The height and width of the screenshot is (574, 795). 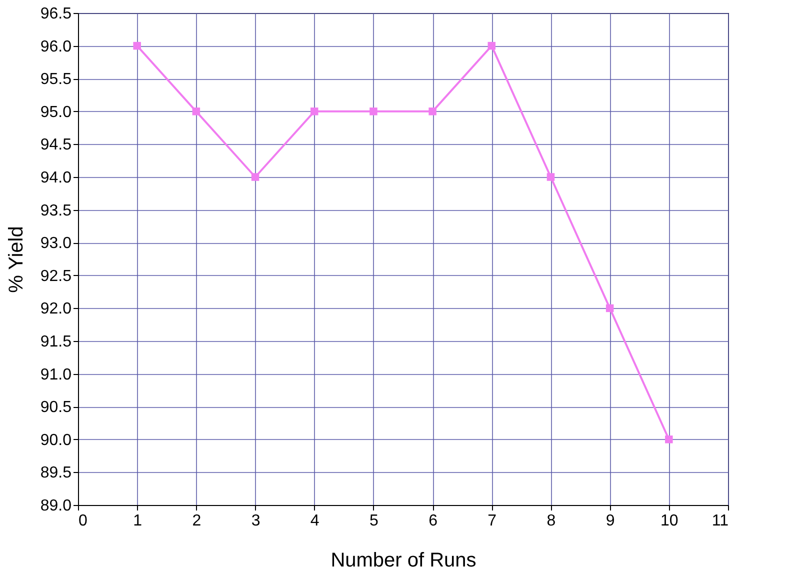 I want to click on x-tick-label: 9, so click(x=610, y=521).